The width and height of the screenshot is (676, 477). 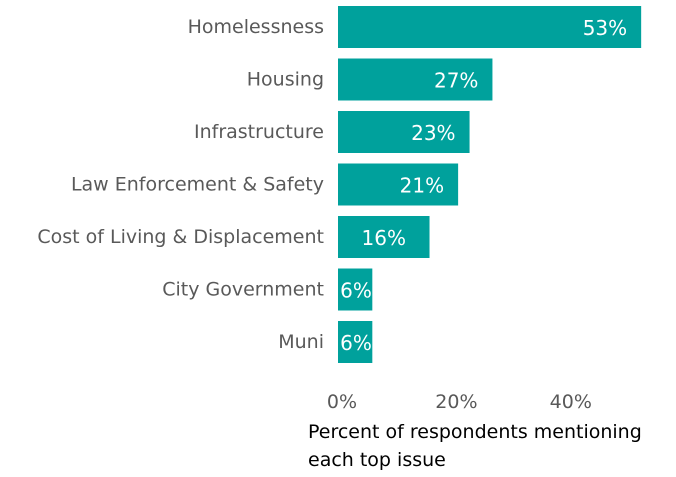 I want to click on value-label-3: 21%, so click(x=422, y=186).